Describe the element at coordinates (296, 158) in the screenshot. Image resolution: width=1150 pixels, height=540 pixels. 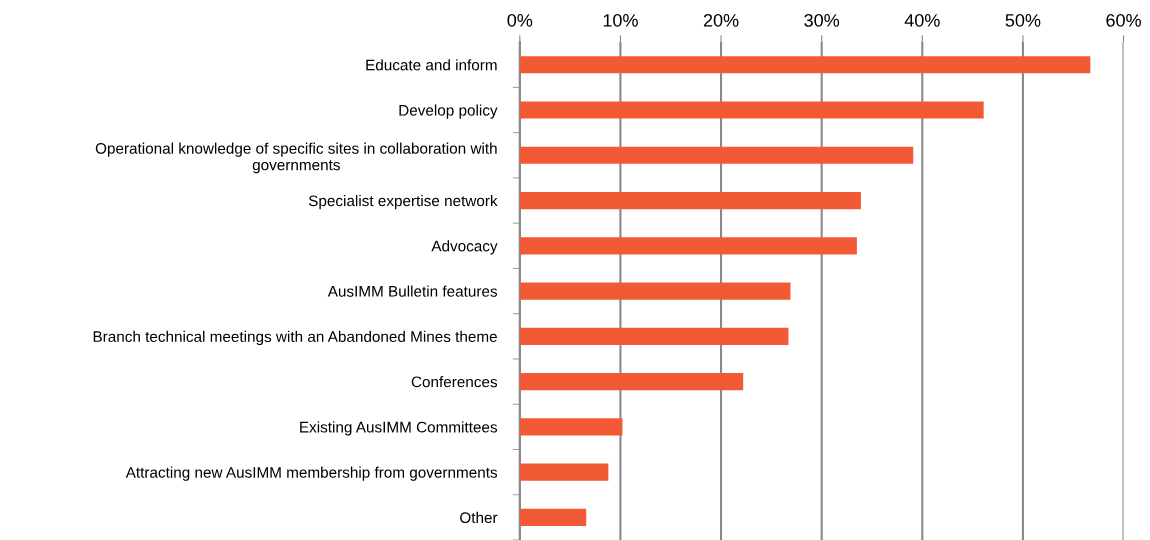
I see `y-tick-label: Operational knowledge of specific sites in collaboration with governments` at that location.